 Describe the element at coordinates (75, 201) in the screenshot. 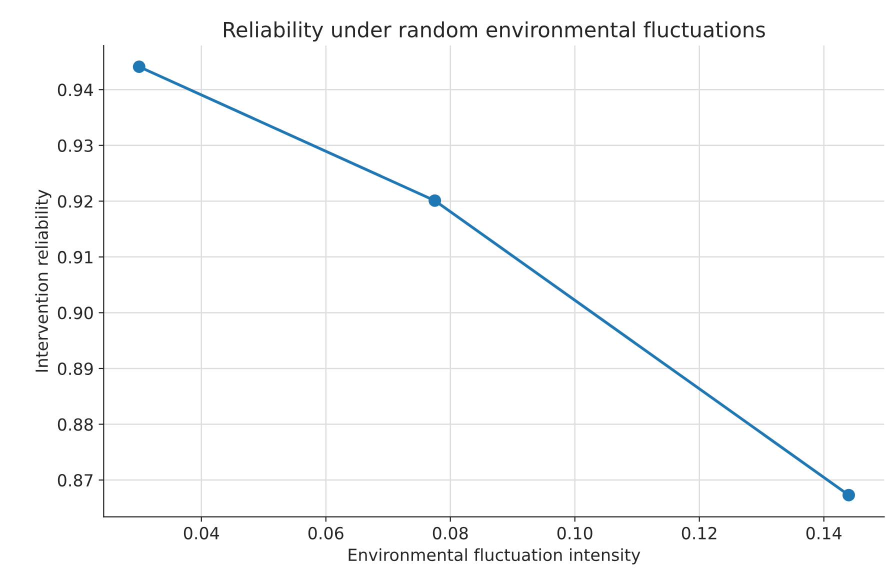

I see `y-tick-label: 0.92` at that location.